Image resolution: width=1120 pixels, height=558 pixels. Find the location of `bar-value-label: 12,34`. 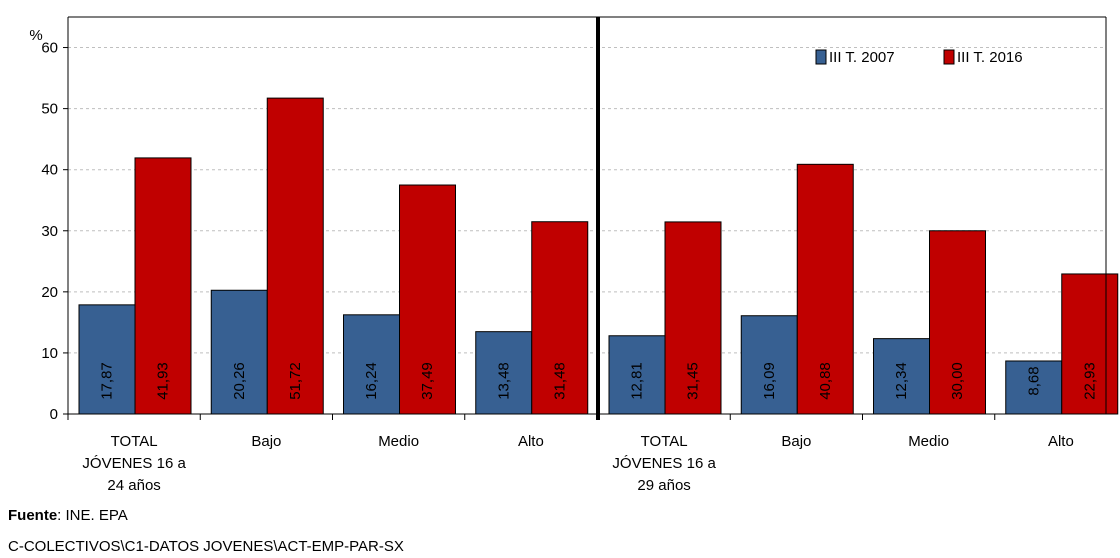

bar-value-label: 12,34 is located at coordinates (901, 381).